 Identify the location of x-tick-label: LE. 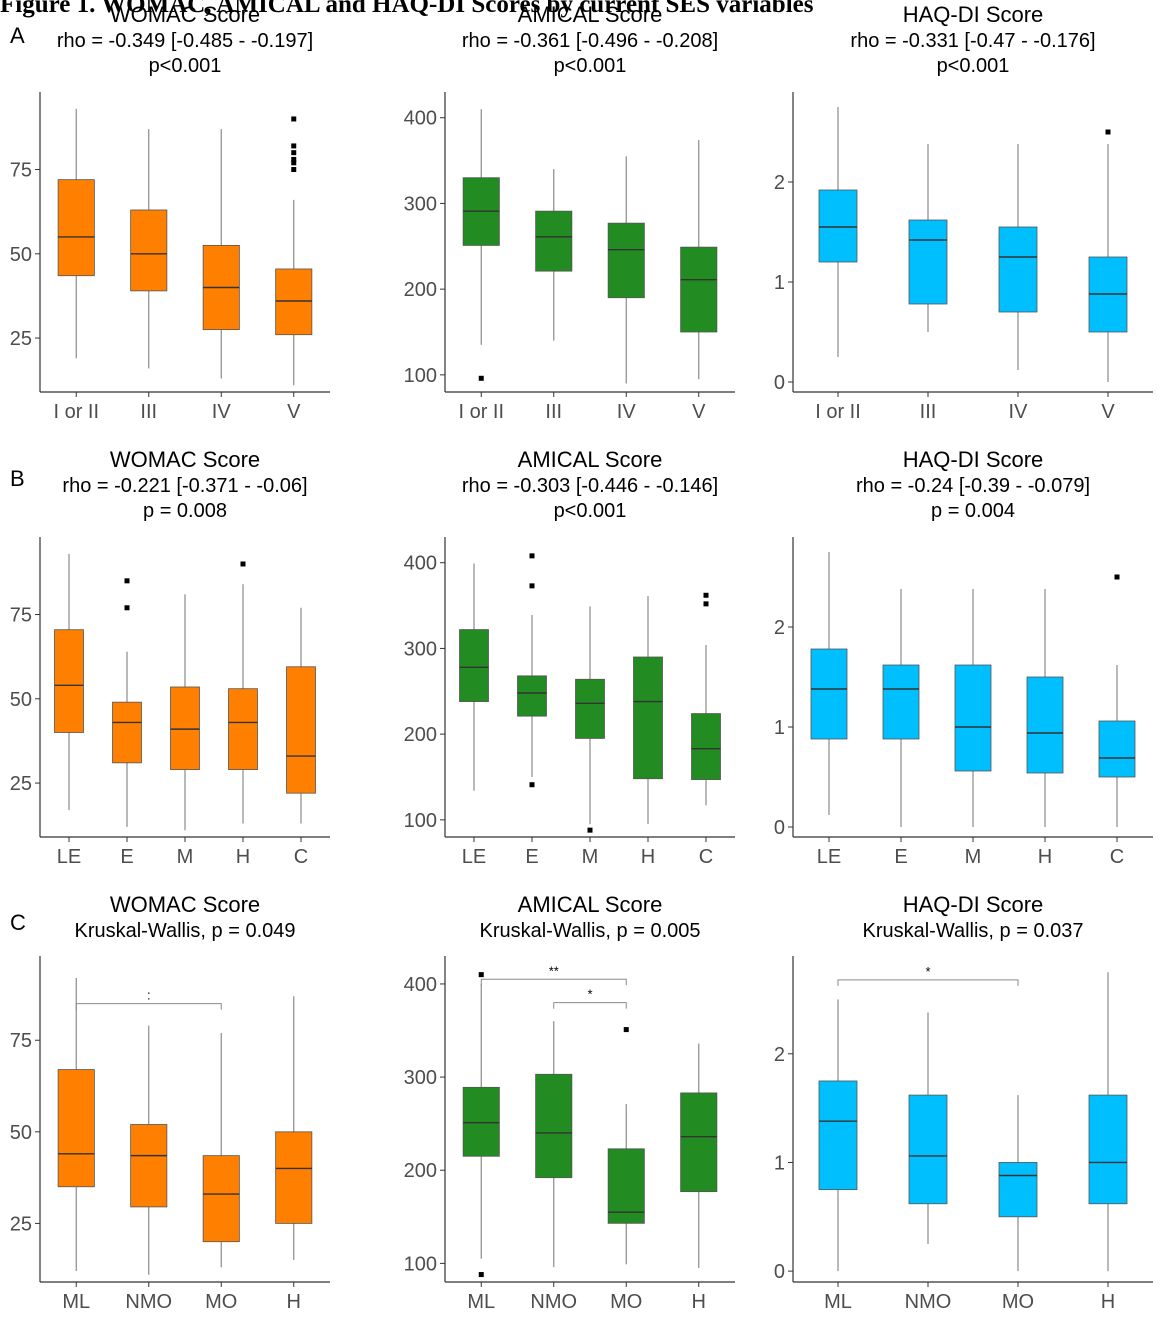
(829, 857).